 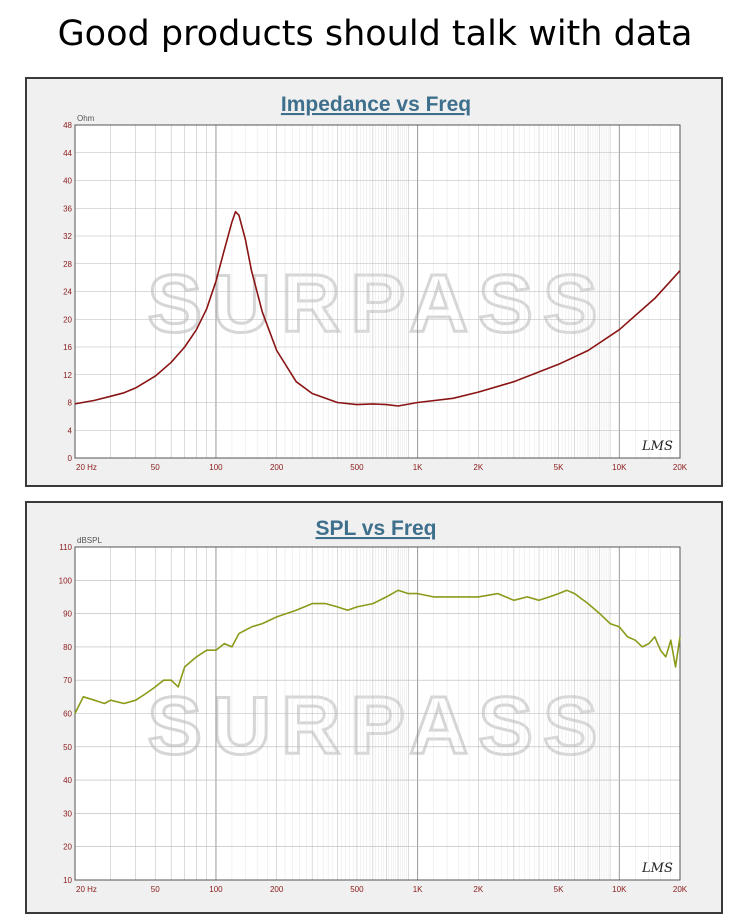 I want to click on y-tick-label: 80, so click(x=67, y=647).